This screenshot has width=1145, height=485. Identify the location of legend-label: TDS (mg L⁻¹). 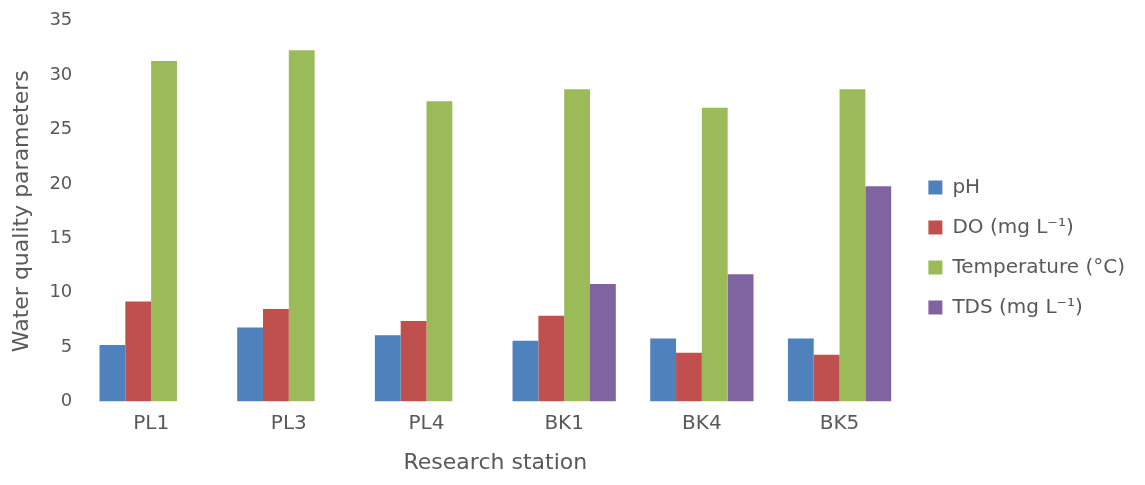
(1017, 305).